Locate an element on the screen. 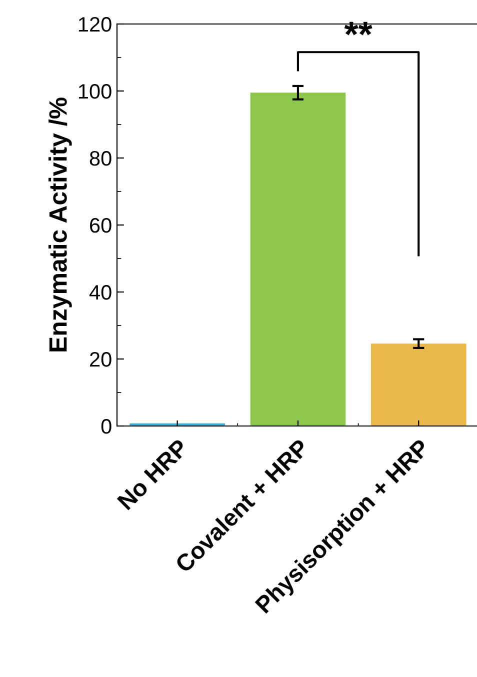 The width and height of the screenshot is (477, 677). y-tick-label: 40 is located at coordinates (100, 292).